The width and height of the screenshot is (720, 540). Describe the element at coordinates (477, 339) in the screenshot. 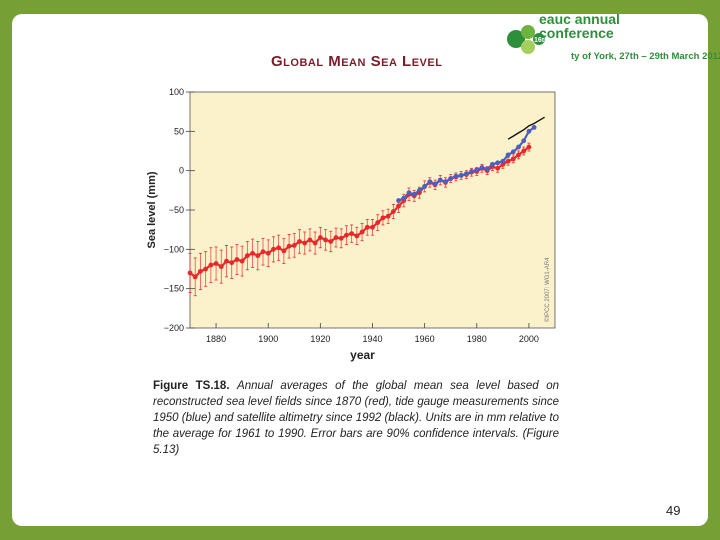

I see `x-tick-label: 1980` at that location.